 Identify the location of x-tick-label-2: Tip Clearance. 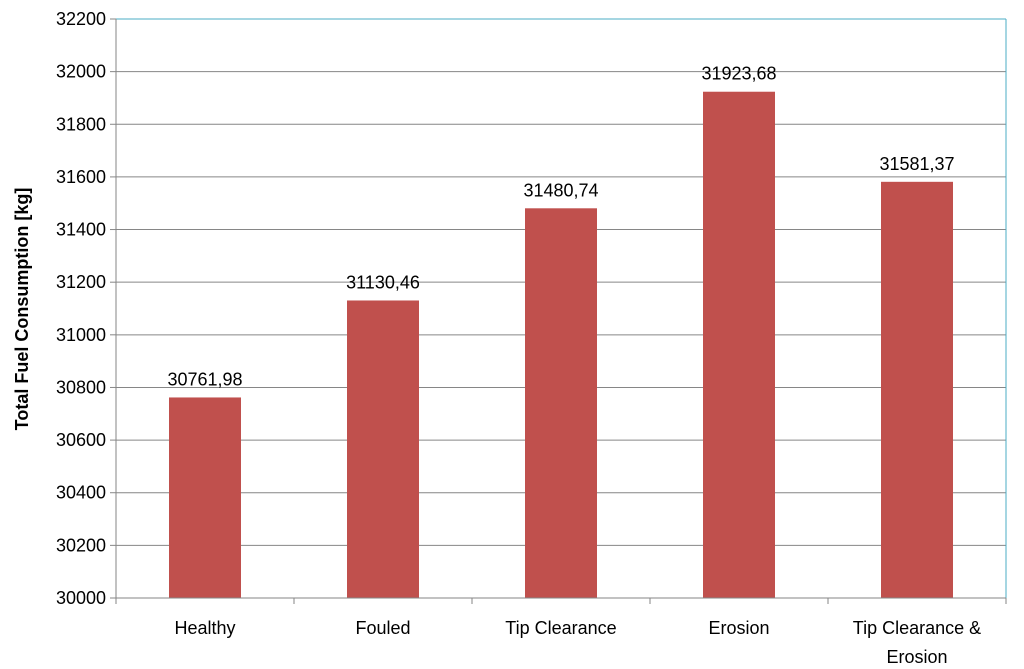
(560, 628).